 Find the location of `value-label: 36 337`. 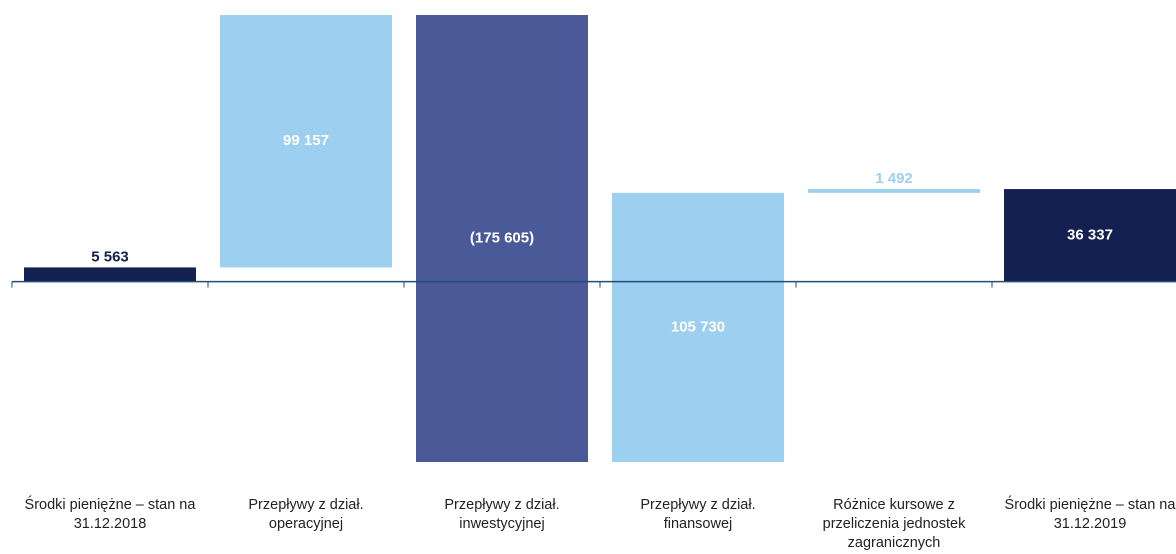

value-label: 36 337 is located at coordinates (1090, 234).